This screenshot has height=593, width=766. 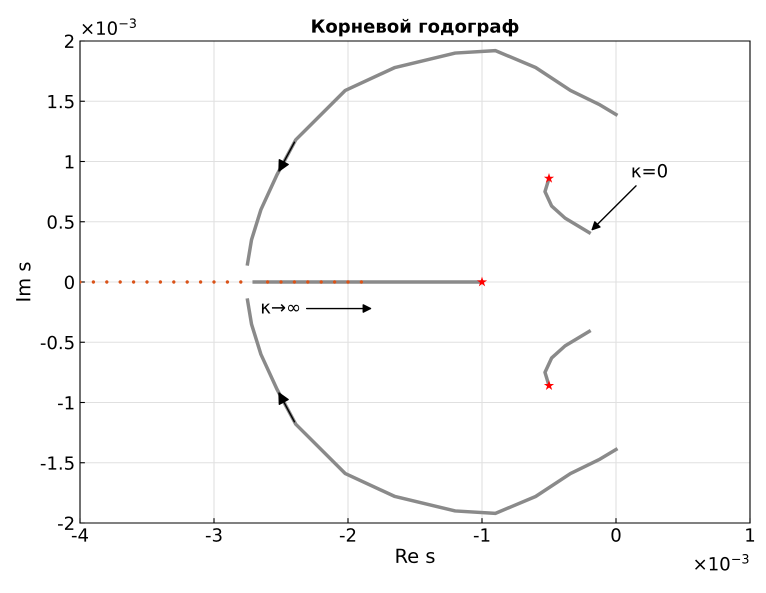 I want to click on chart-title: Корневой годограф, so click(x=415, y=27).